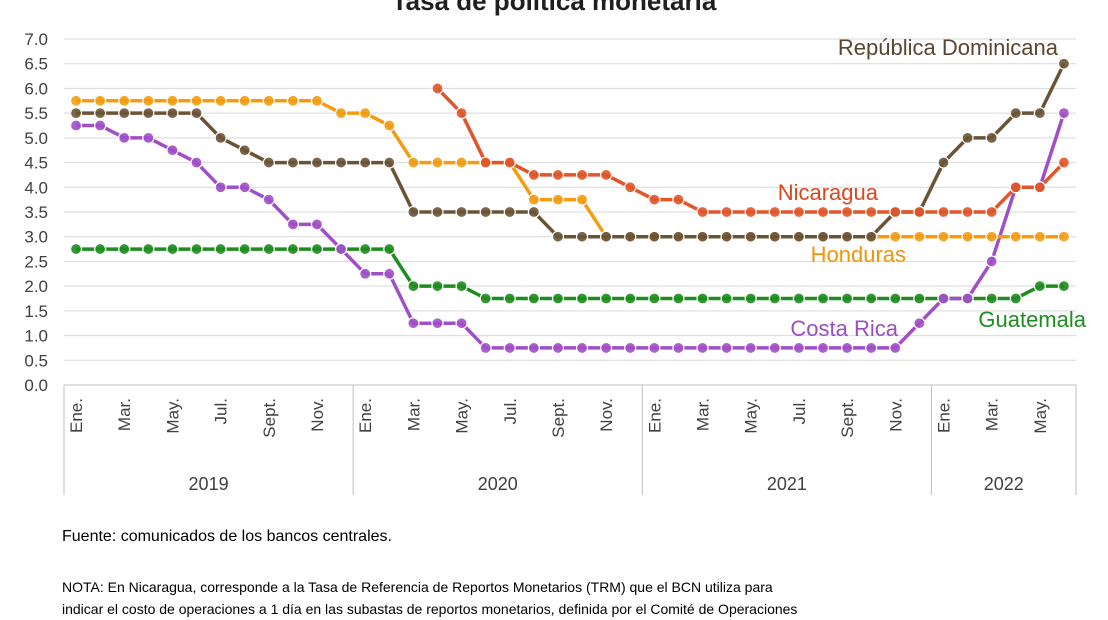 The width and height of the screenshot is (1108, 620). What do you see at coordinates (36, 336) in the screenshot?
I see `y-tick-label: 1.0` at bounding box center [36, 336].